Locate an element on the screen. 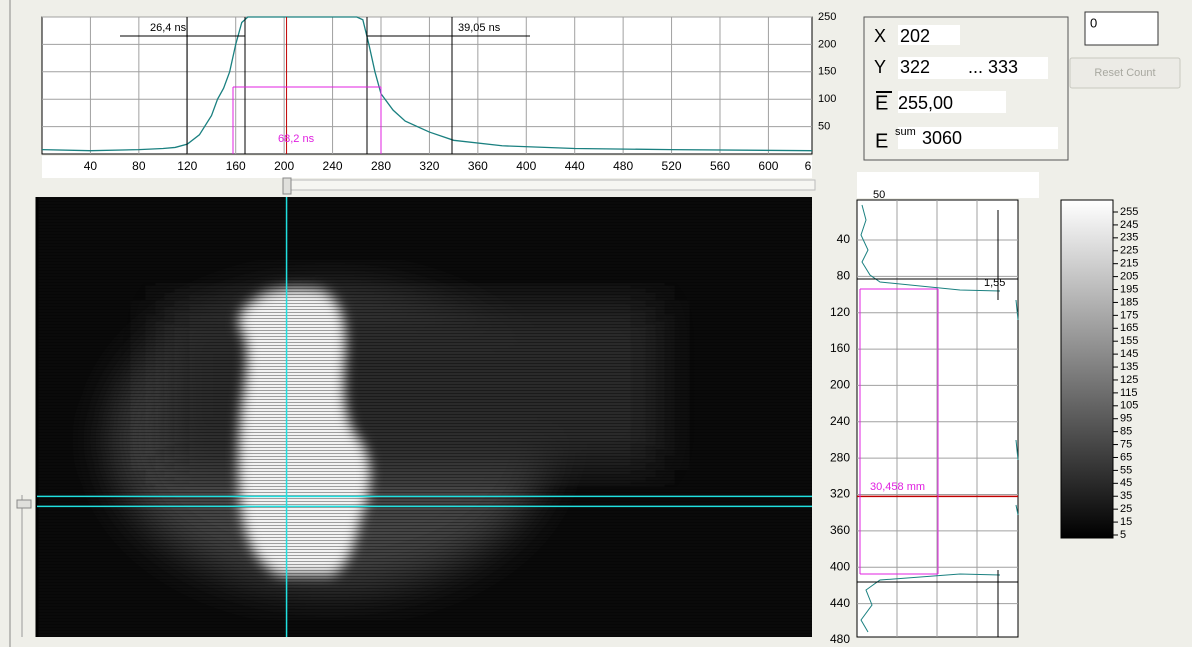 This screenshot has height=647, width=1192. colorbar-label: 115 is located at coordinates (1129, 393).